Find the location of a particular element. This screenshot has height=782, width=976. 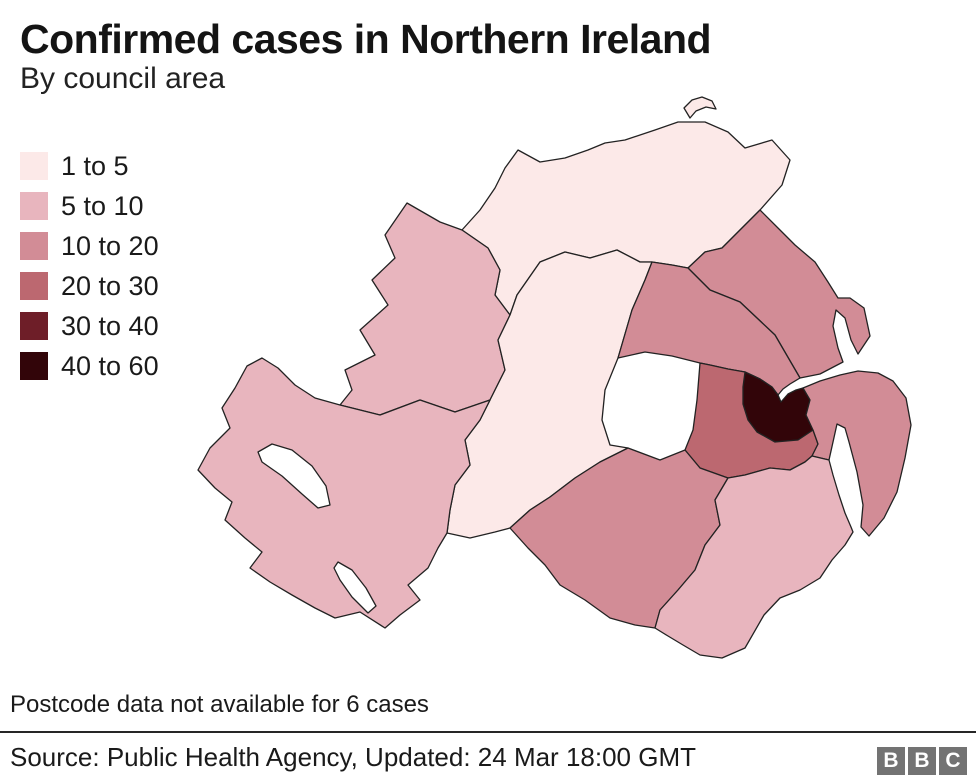

legend-item-20-to-30: 20 to 30 is located at coordinates (89, 285).